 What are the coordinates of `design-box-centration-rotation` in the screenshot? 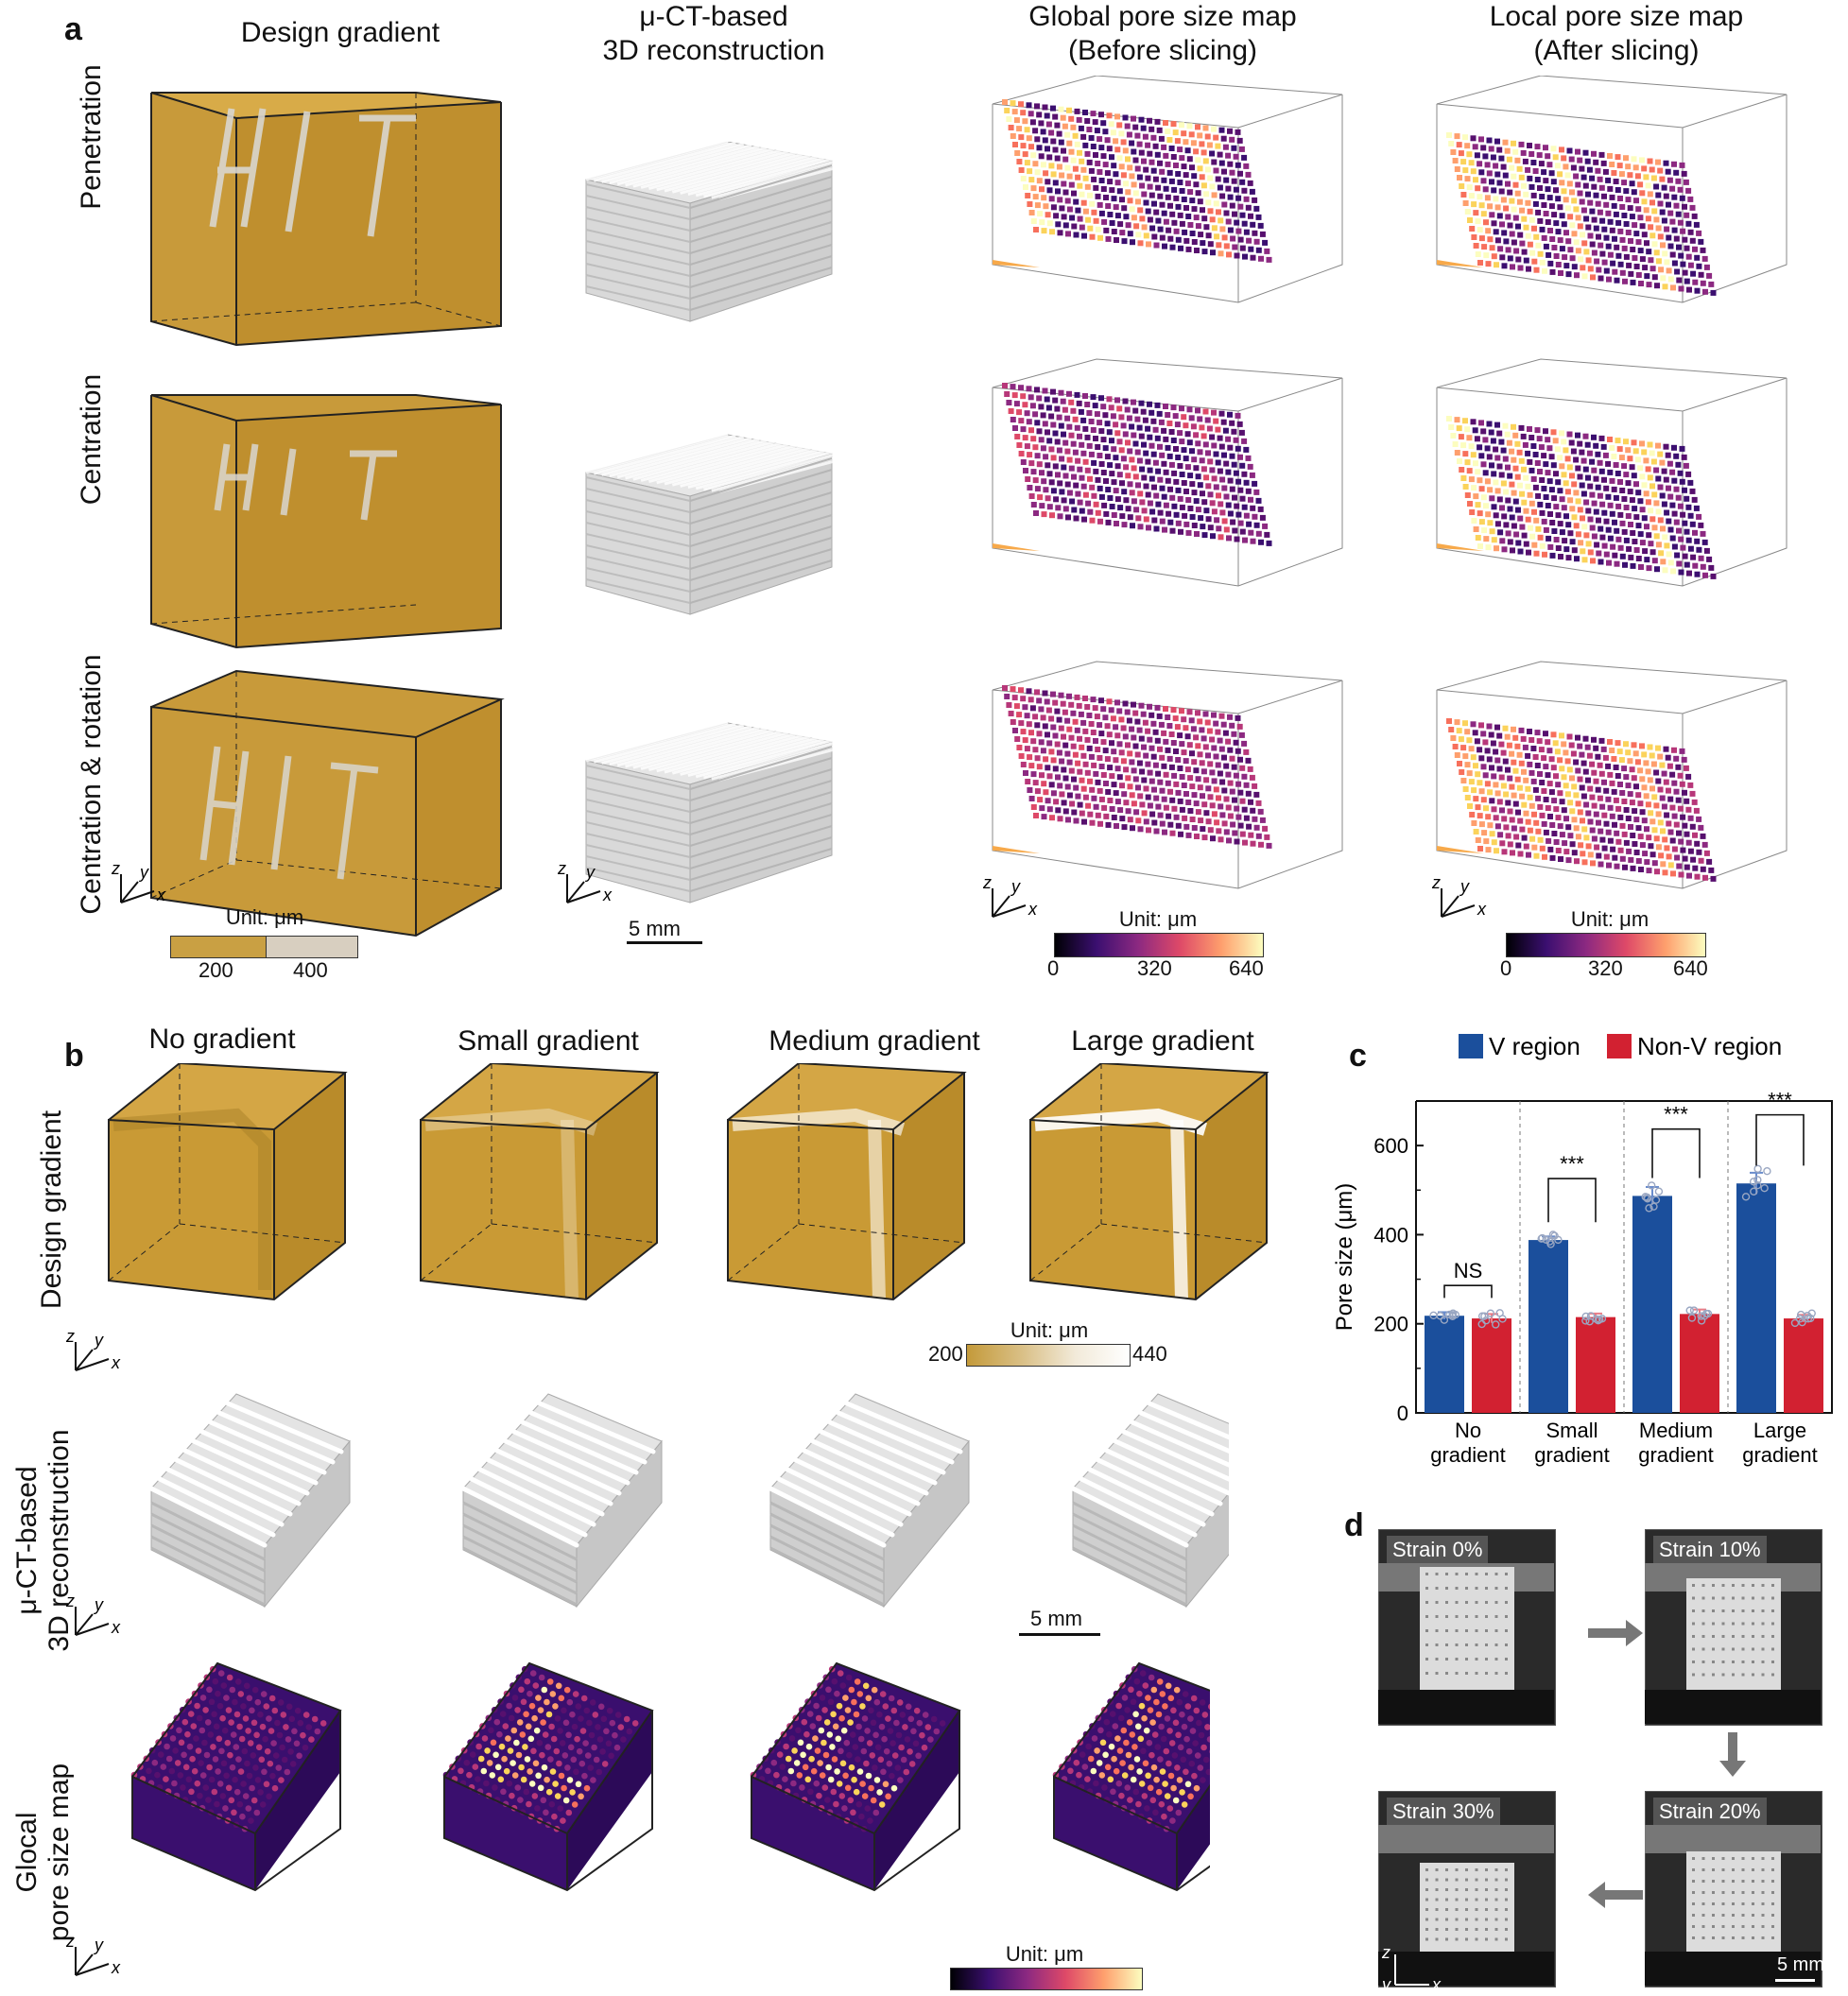 It's located at (327, 803).